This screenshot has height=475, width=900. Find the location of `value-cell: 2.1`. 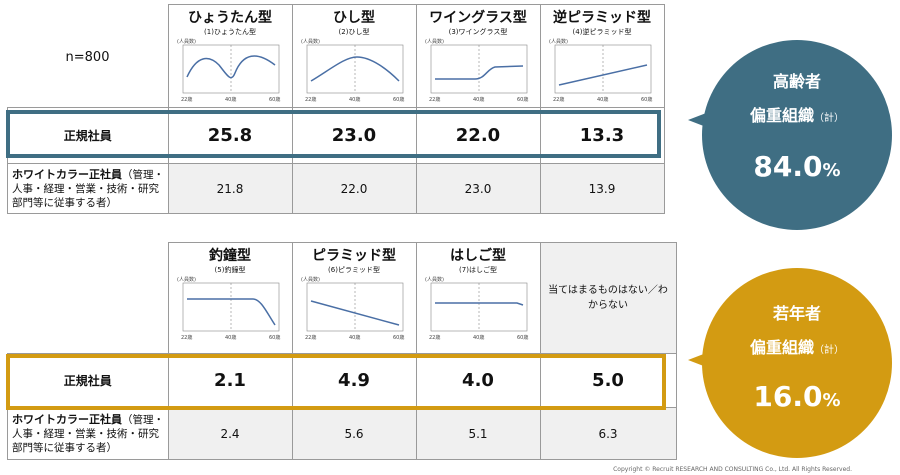

value-cell: 2.1 is located at coordinates (230, 380).